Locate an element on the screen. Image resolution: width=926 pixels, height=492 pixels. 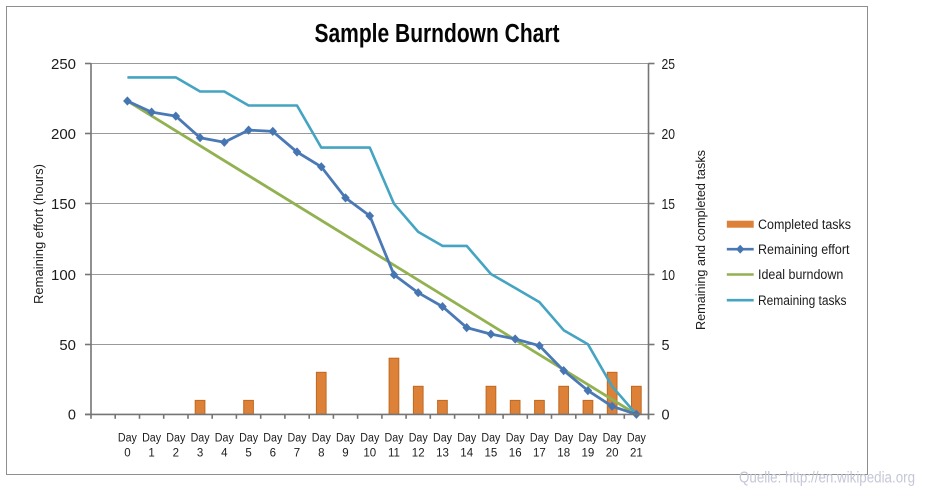
svg-text: 7 is located at coordinates (297, 454).